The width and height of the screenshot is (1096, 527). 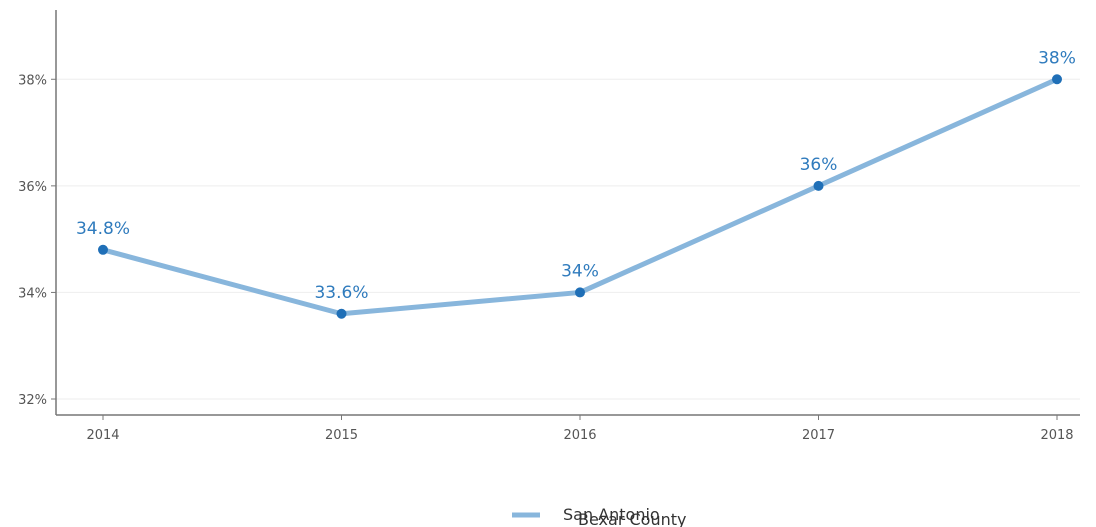 I want to click on y-axis-ticks: 32% 34% 36% 38%, so click(x=37, y=240).